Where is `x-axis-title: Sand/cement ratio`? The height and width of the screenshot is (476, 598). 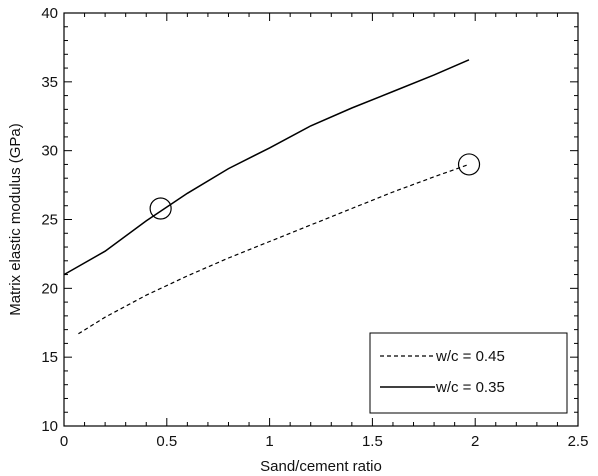
x-axis-title: Sand/cement ratio is located at coordinates (321, 466).